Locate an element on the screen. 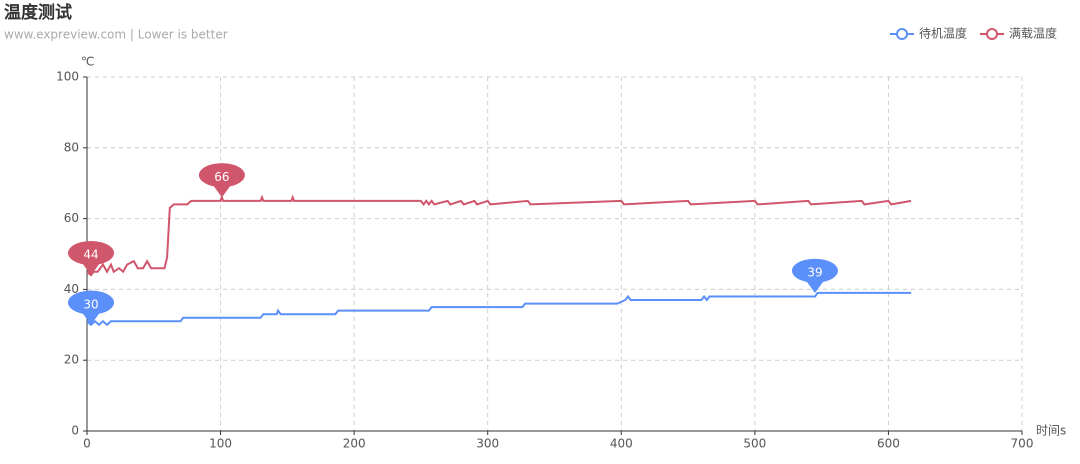 Image resolution: width=1080 pixels, height=464 pixels. legend-item: 满载温度 is located at coordinates (1018, 33).